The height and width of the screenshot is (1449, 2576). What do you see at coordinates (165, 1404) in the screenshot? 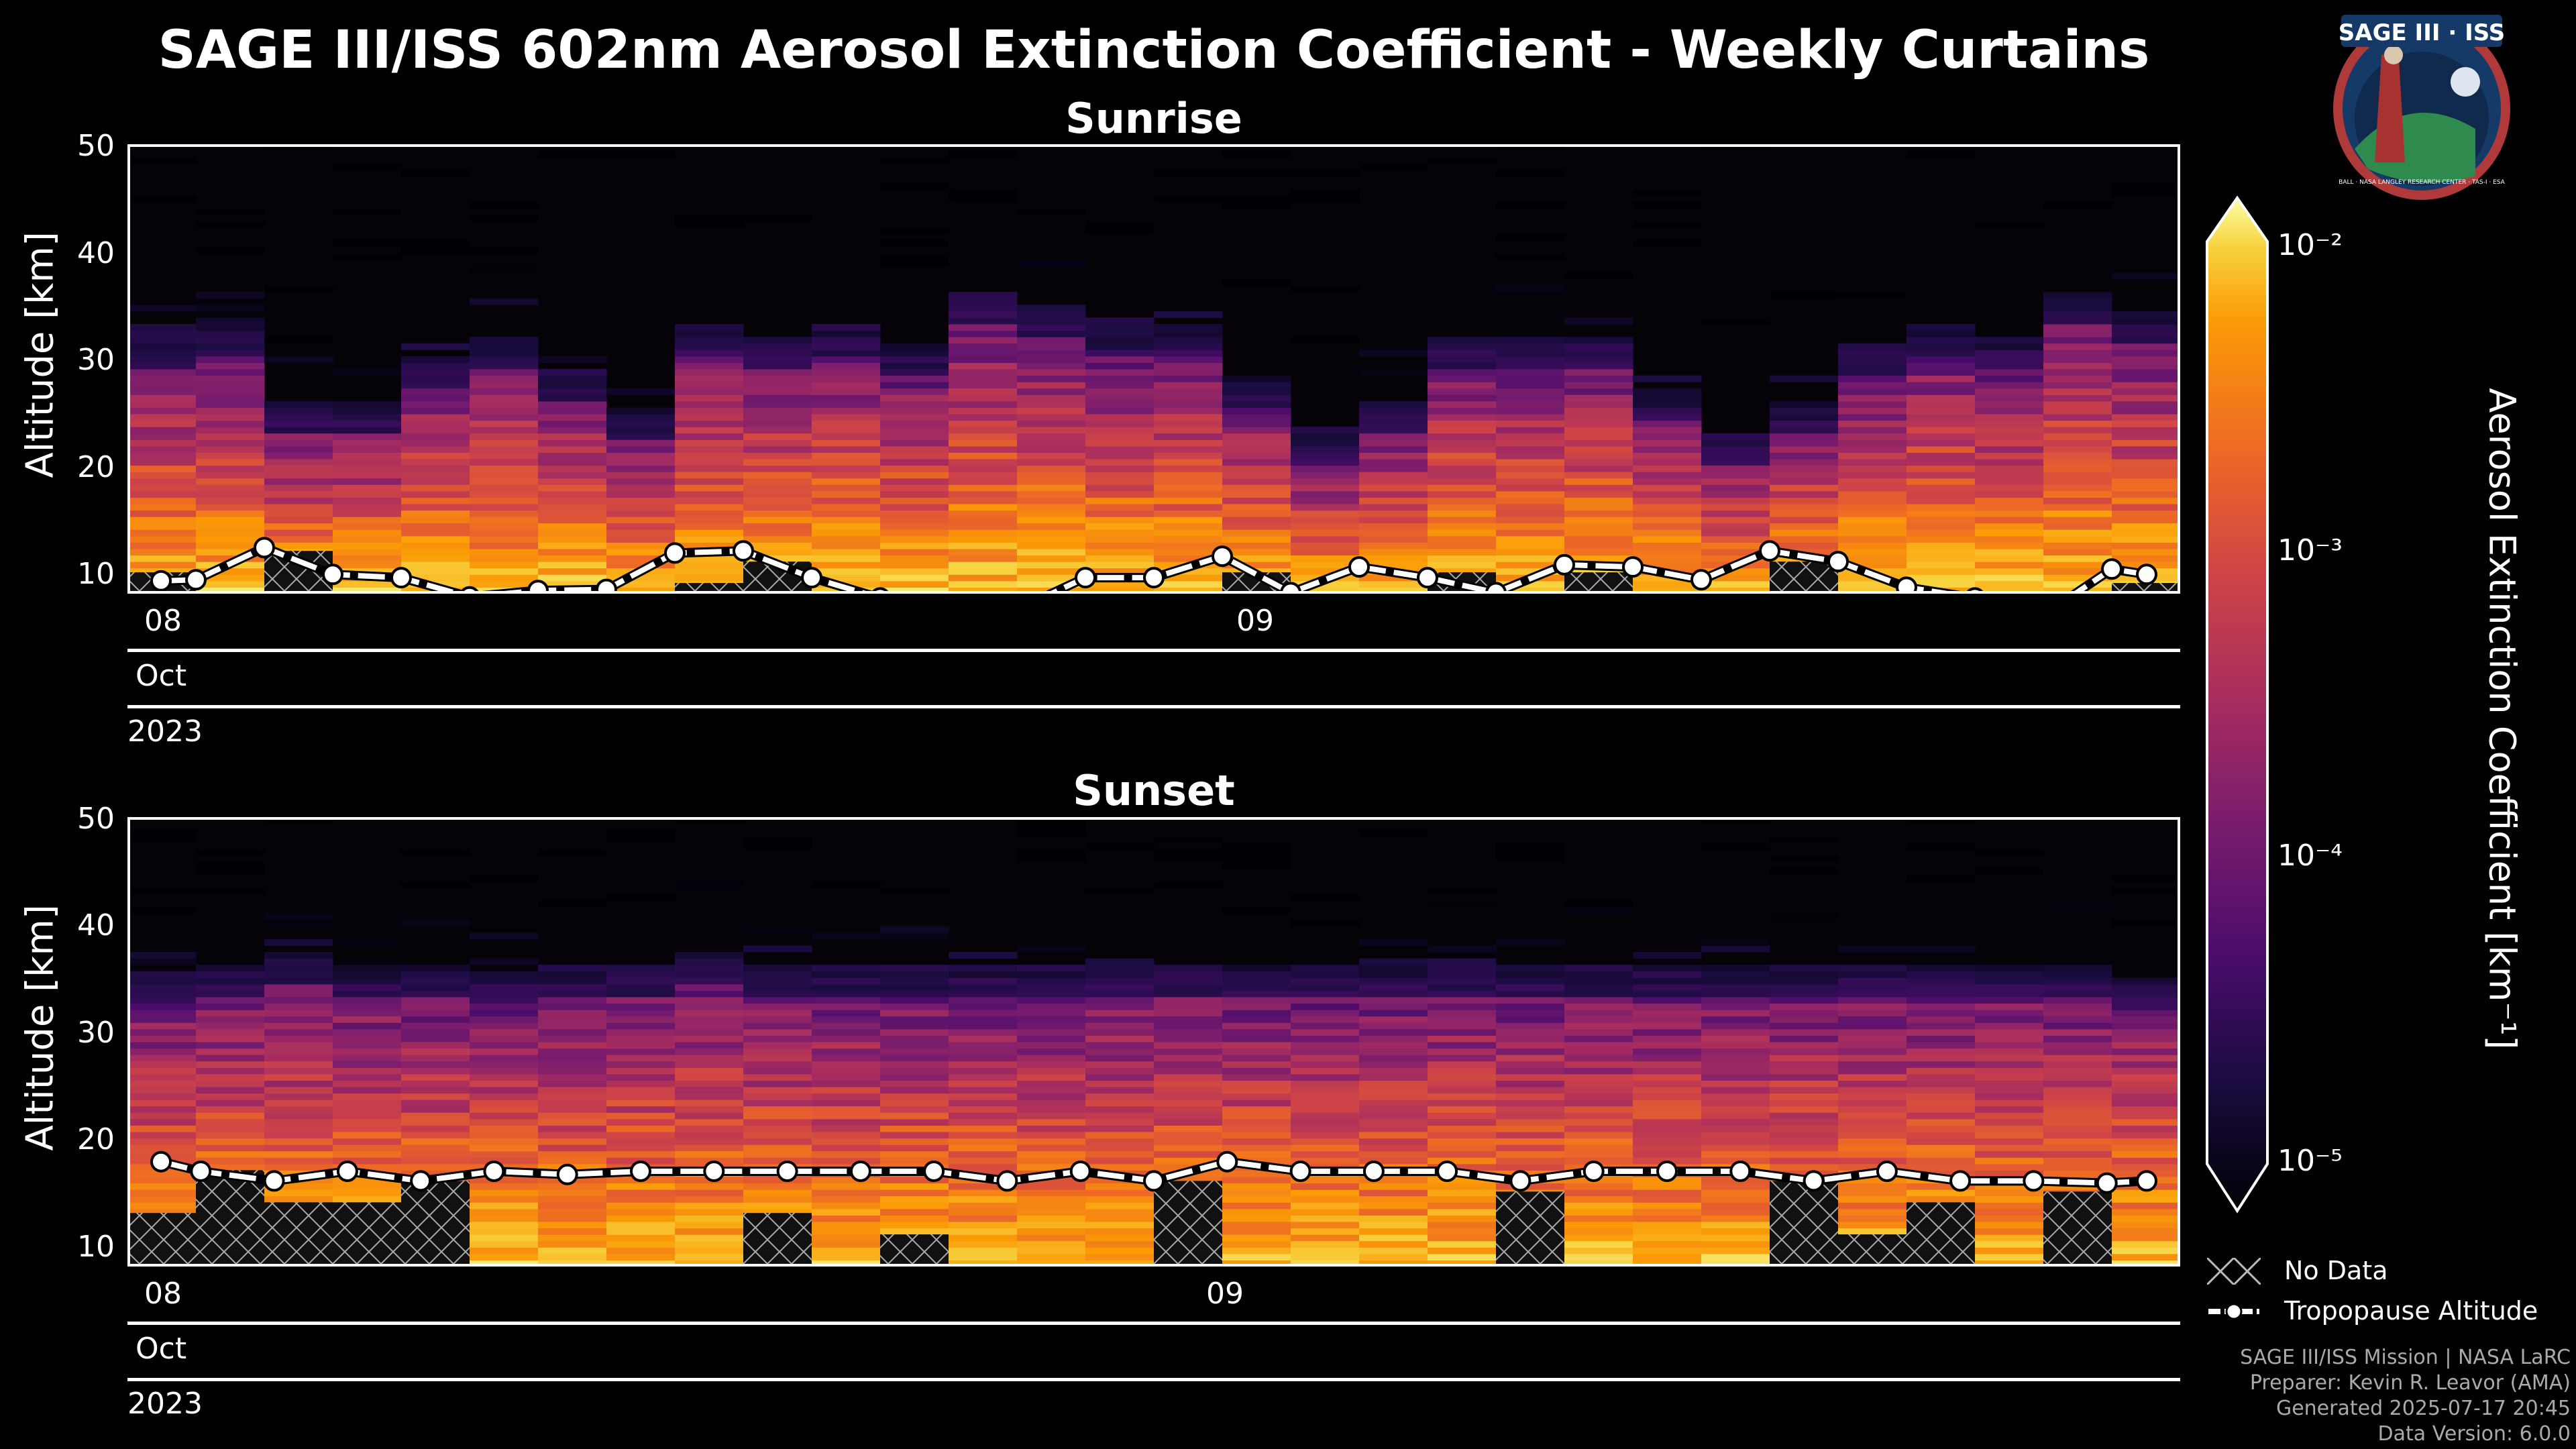
I see `sunset-year-label: 2023` at bounding box center [165, 1404].